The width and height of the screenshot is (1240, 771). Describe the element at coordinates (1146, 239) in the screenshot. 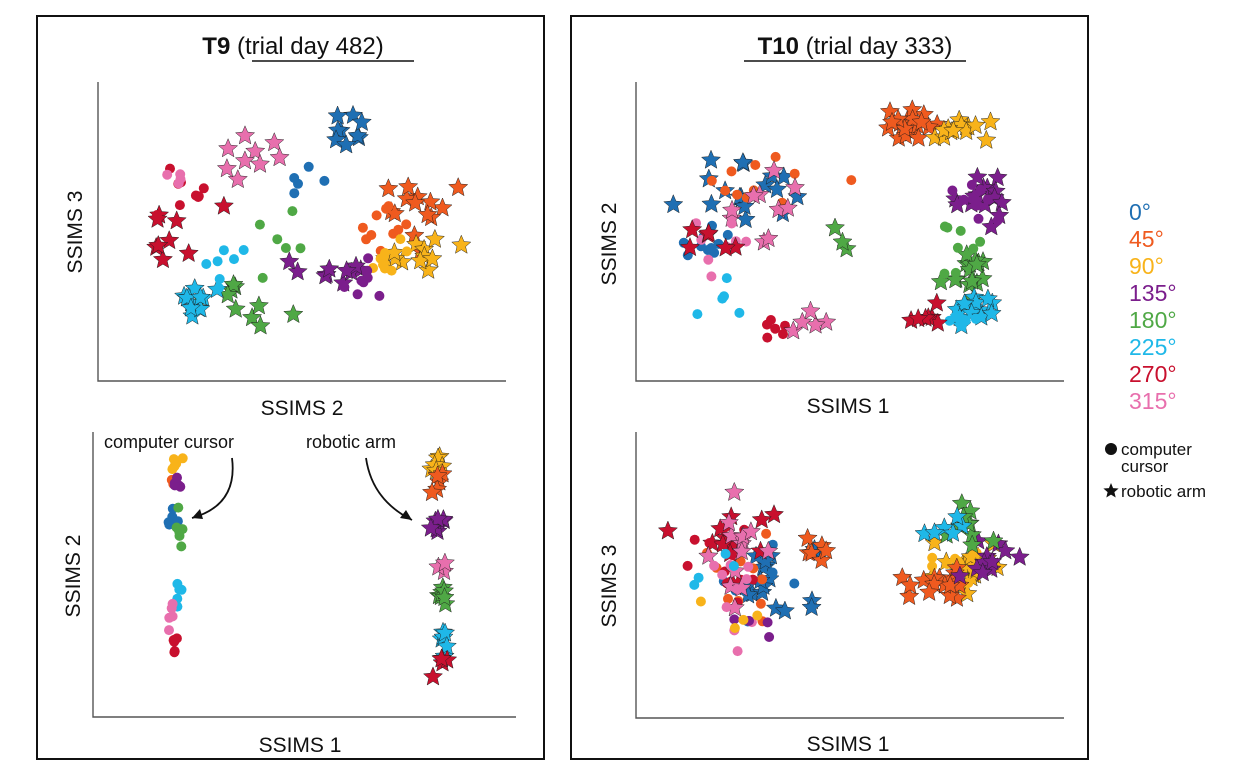

I see `legend-angle-45: 45°` at that location.